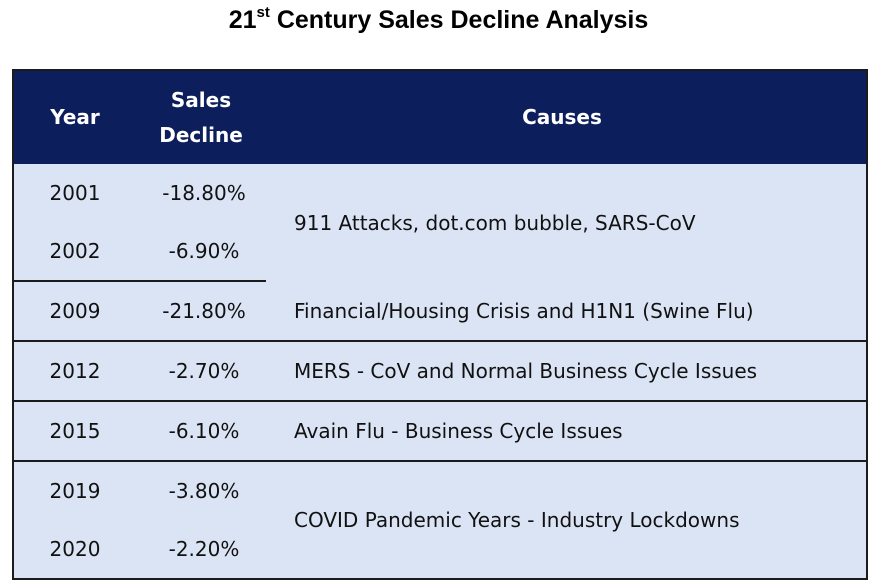  What do you see at coordinates (562, 117) in the screenshot?
I see `header-causes: Causes` at bounding box center [562, 117].